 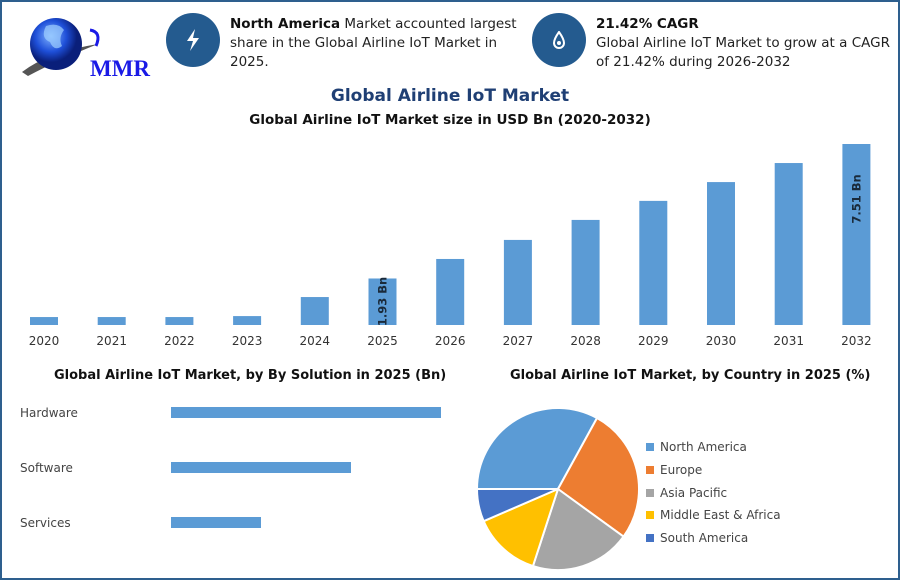 I want to click on pie-slice-europe, so click(x=598, y=477).